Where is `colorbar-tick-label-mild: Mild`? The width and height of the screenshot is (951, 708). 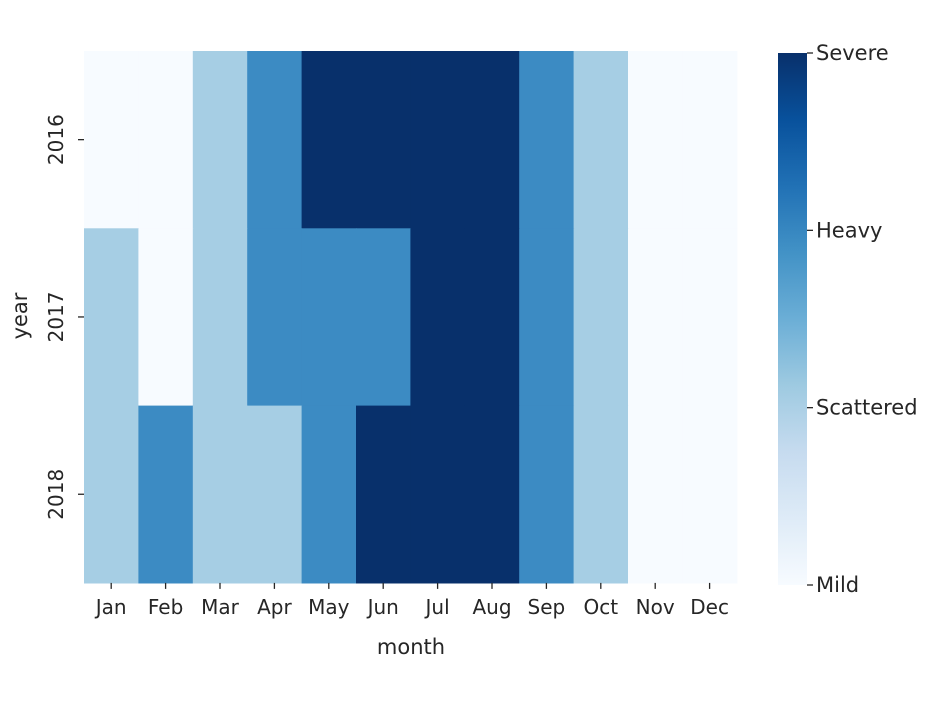
colorbar-tick-label-mild: Mild is located at coordinates (837, 585).